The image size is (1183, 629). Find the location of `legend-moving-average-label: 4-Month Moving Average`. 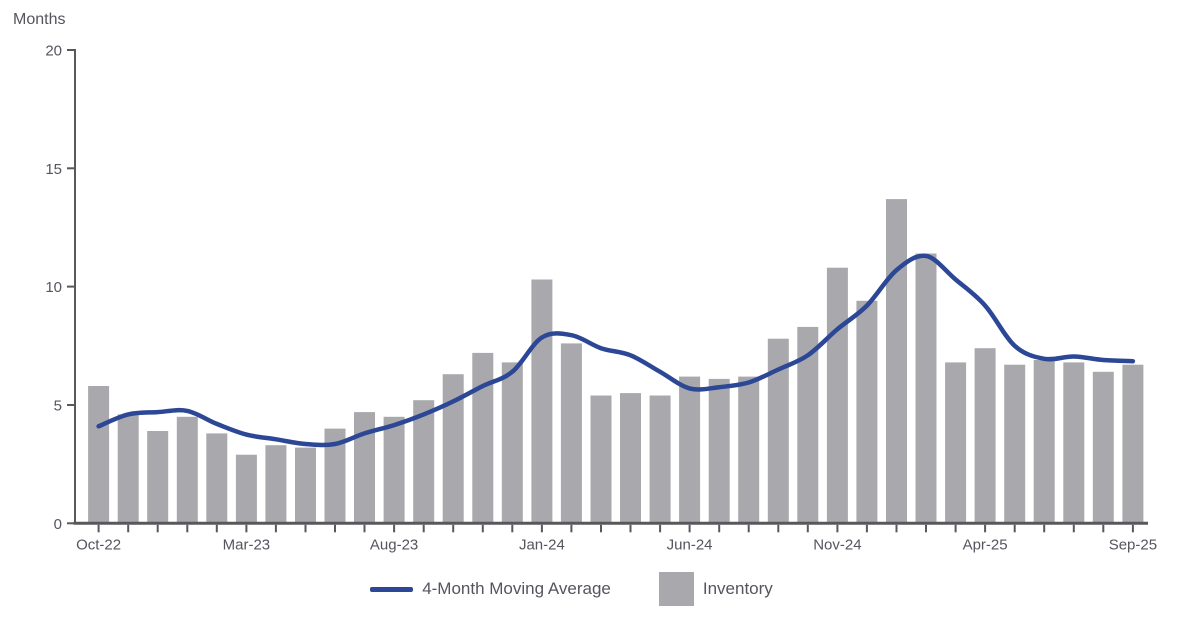

legend-moving-average-label: 4-Month Moving Average is located at coordinates (516, 588).